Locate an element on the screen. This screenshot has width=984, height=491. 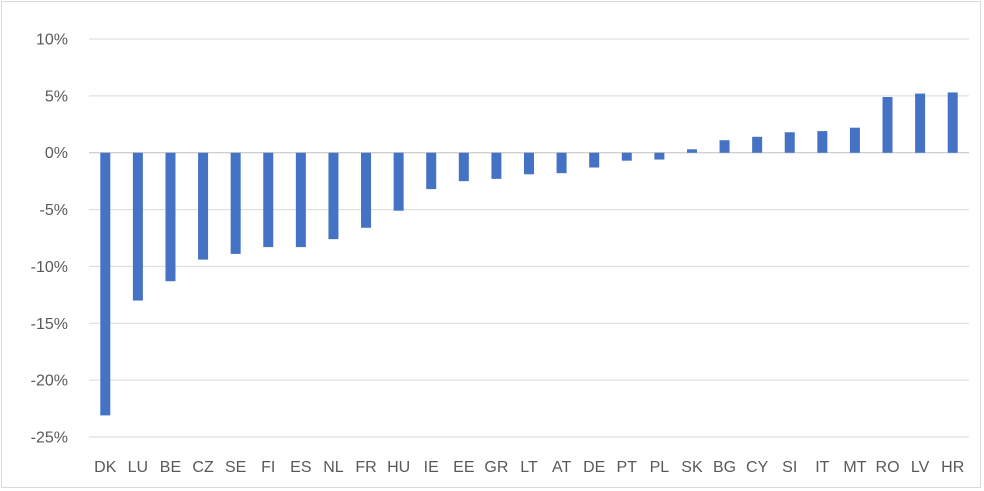
y-tick-label: -5% is located at coordinates (54, 210).